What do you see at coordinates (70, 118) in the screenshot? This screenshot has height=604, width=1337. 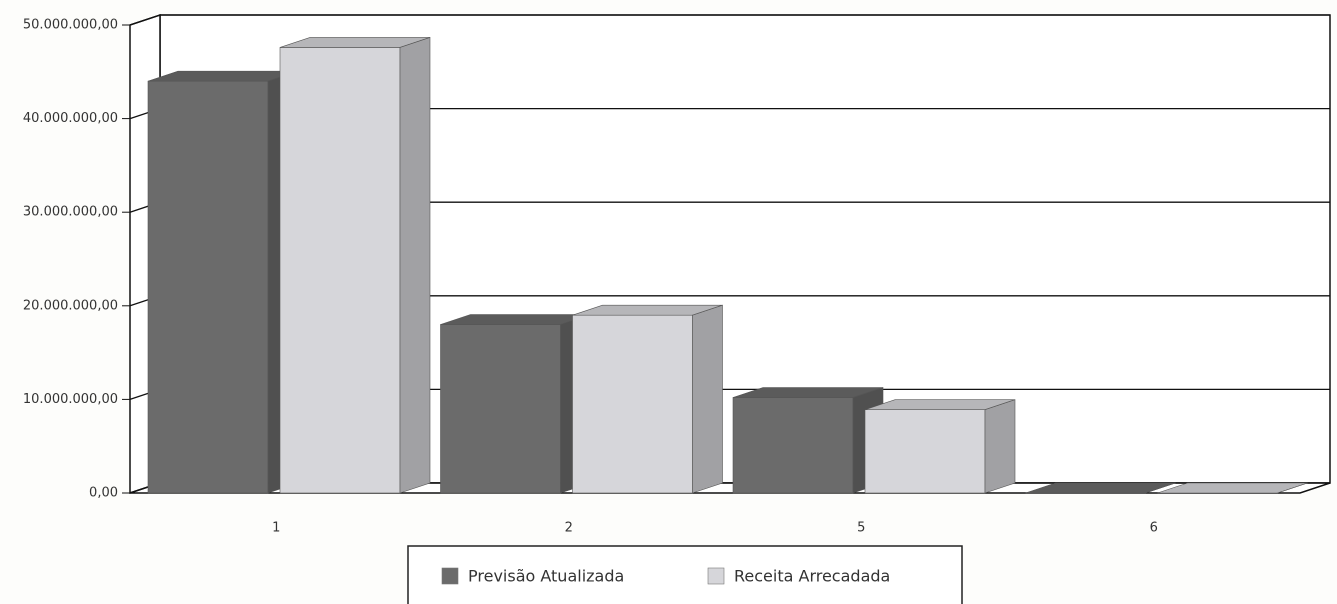 I see `y-tick-label: 40.000.000,00` at bounding box center [70, 118].